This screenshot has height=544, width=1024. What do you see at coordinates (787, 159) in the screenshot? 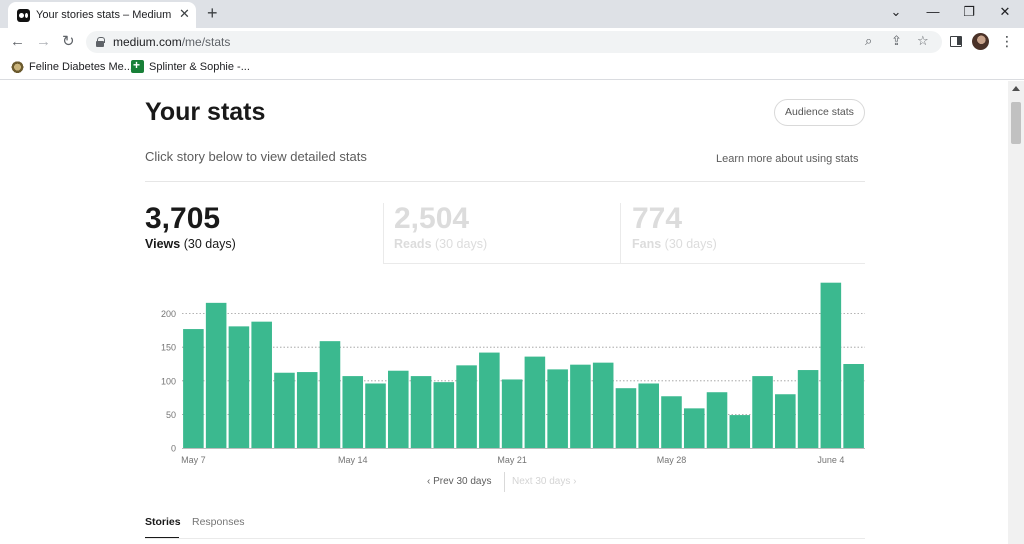
I see `learn-more-link: Learn more about using stats` at bounding box center [787, 159].